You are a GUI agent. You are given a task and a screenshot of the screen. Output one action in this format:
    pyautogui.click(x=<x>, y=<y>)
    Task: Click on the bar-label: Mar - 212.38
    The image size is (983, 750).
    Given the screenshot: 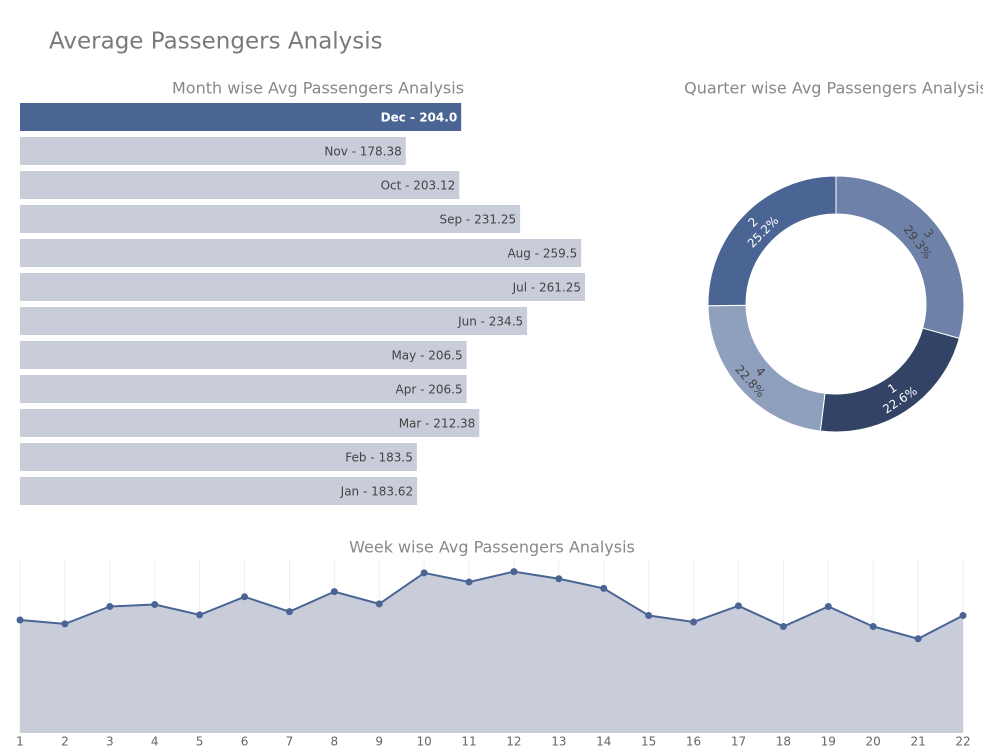 What is the action you would take?
    pyautogui.click(x=437, y=424)
    